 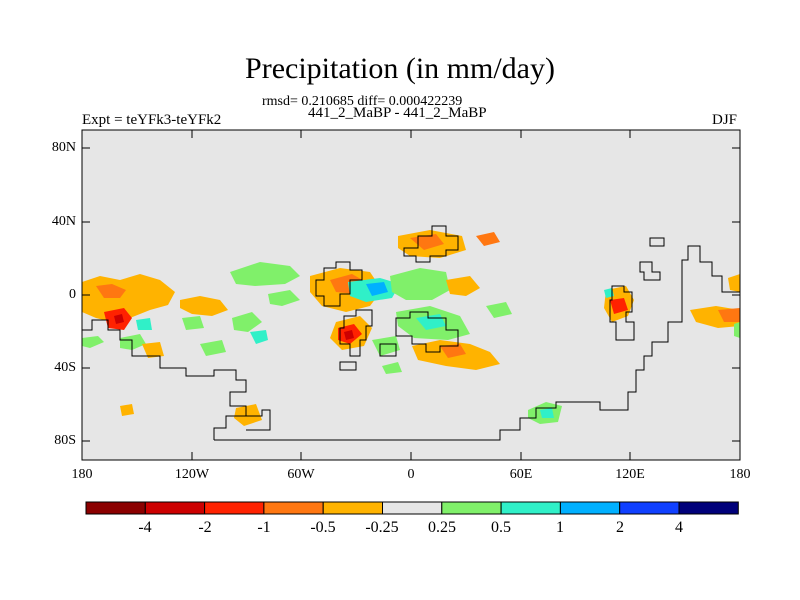 I want to click on colorbar-label: -2, so click(x=205, y=527).